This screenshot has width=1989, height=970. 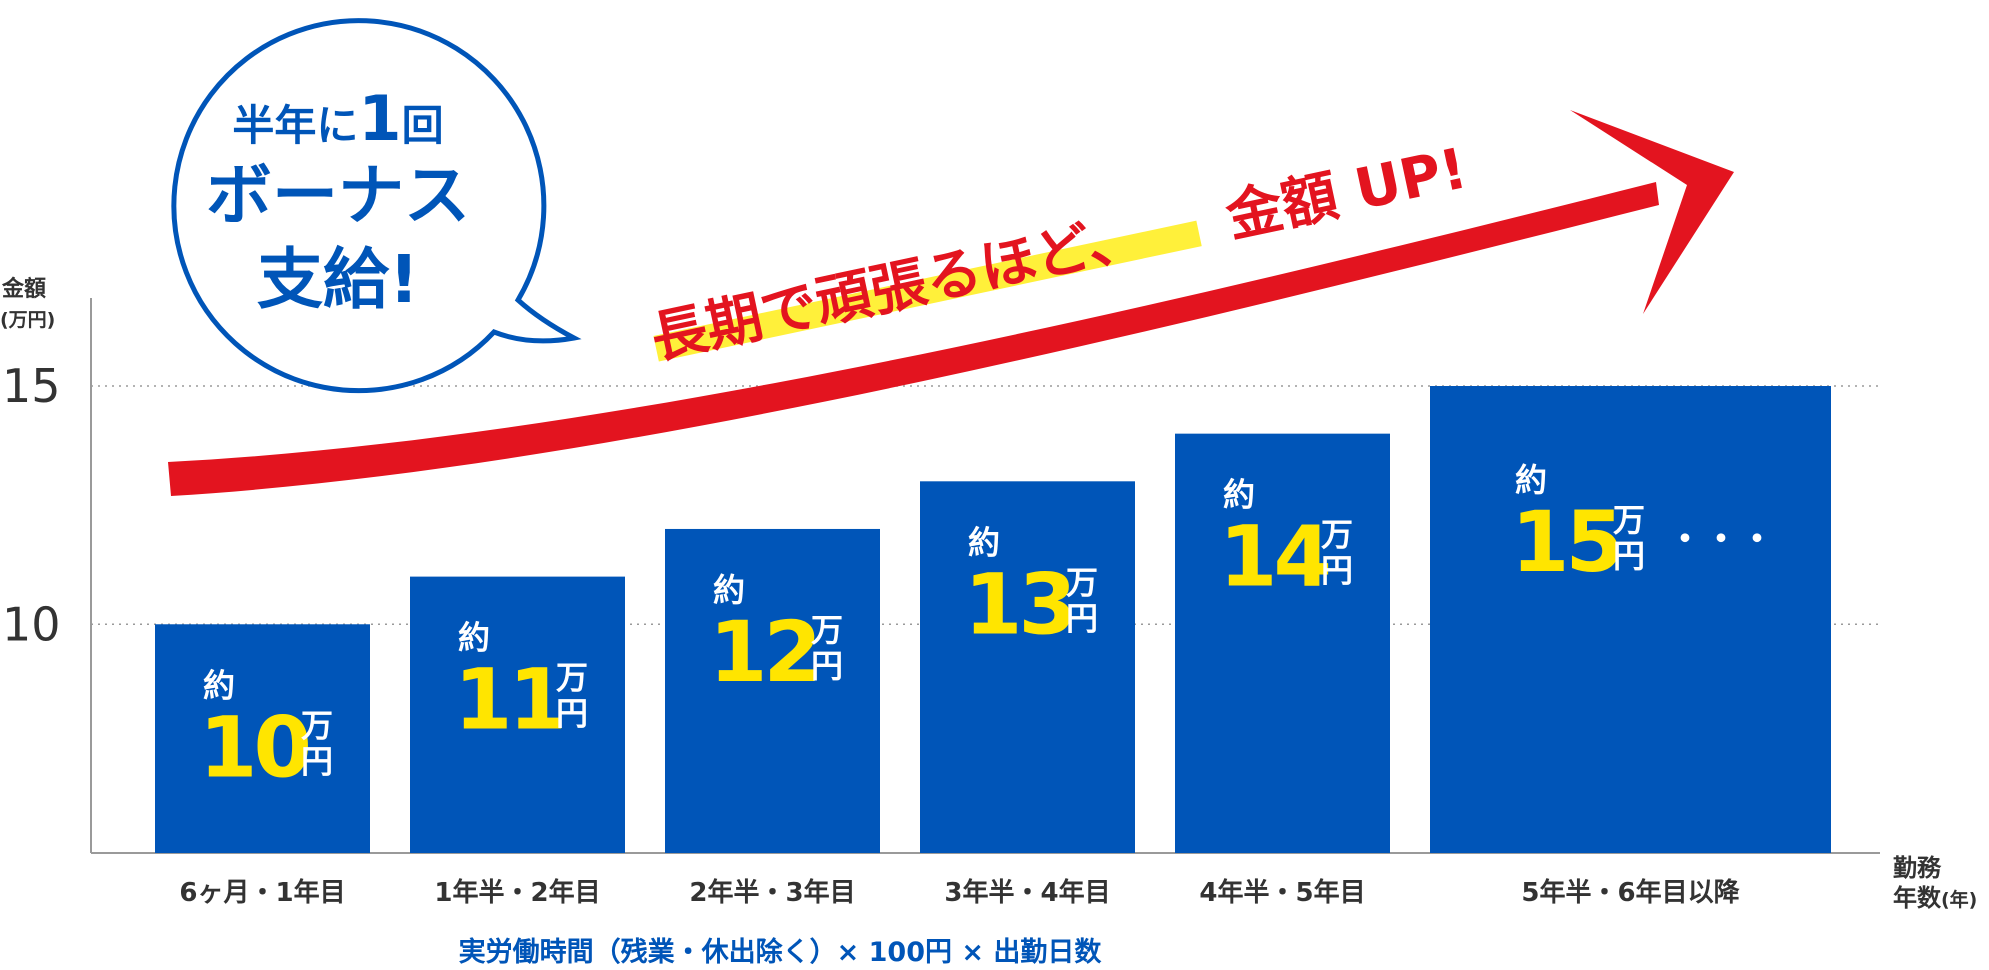 I want to click on value-label: 10, so click(x=253, y=747).